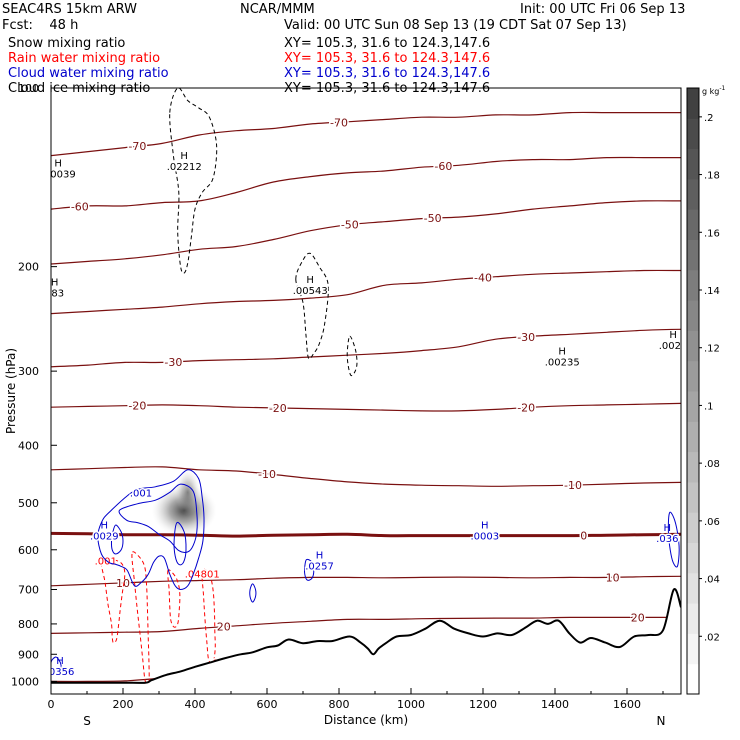 This screenshot has width=740, height=740. What do you see at coordinates (28, 654) in the screenshot?
I see `y-tick-label: 900` at bounding box center [28, 654].